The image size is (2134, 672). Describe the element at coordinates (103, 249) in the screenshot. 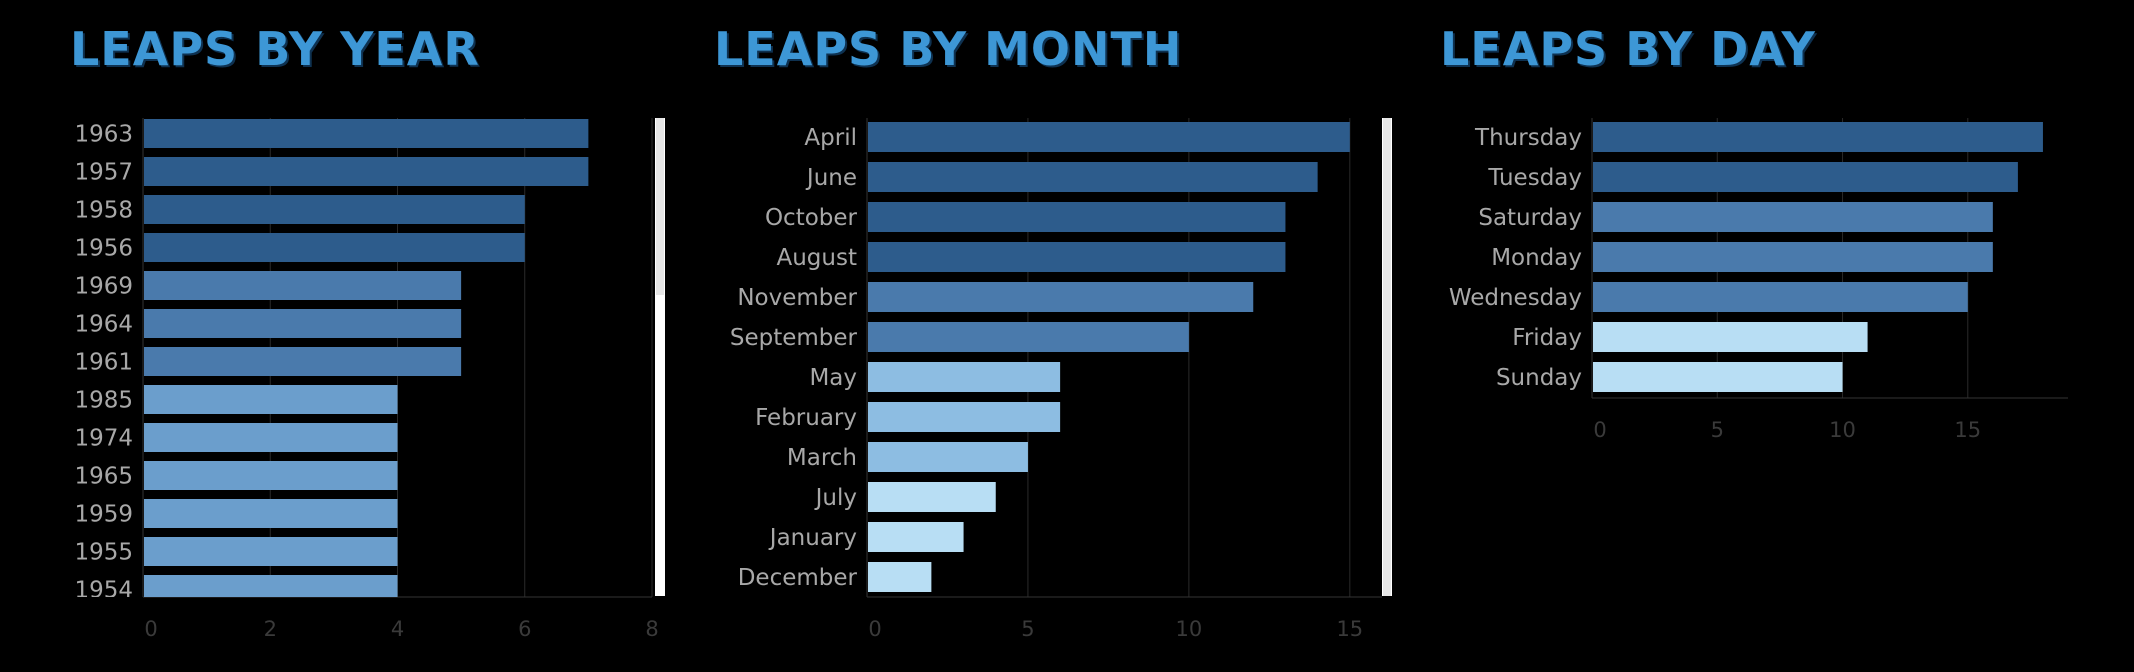

I see `category-label: 1956` at that location.